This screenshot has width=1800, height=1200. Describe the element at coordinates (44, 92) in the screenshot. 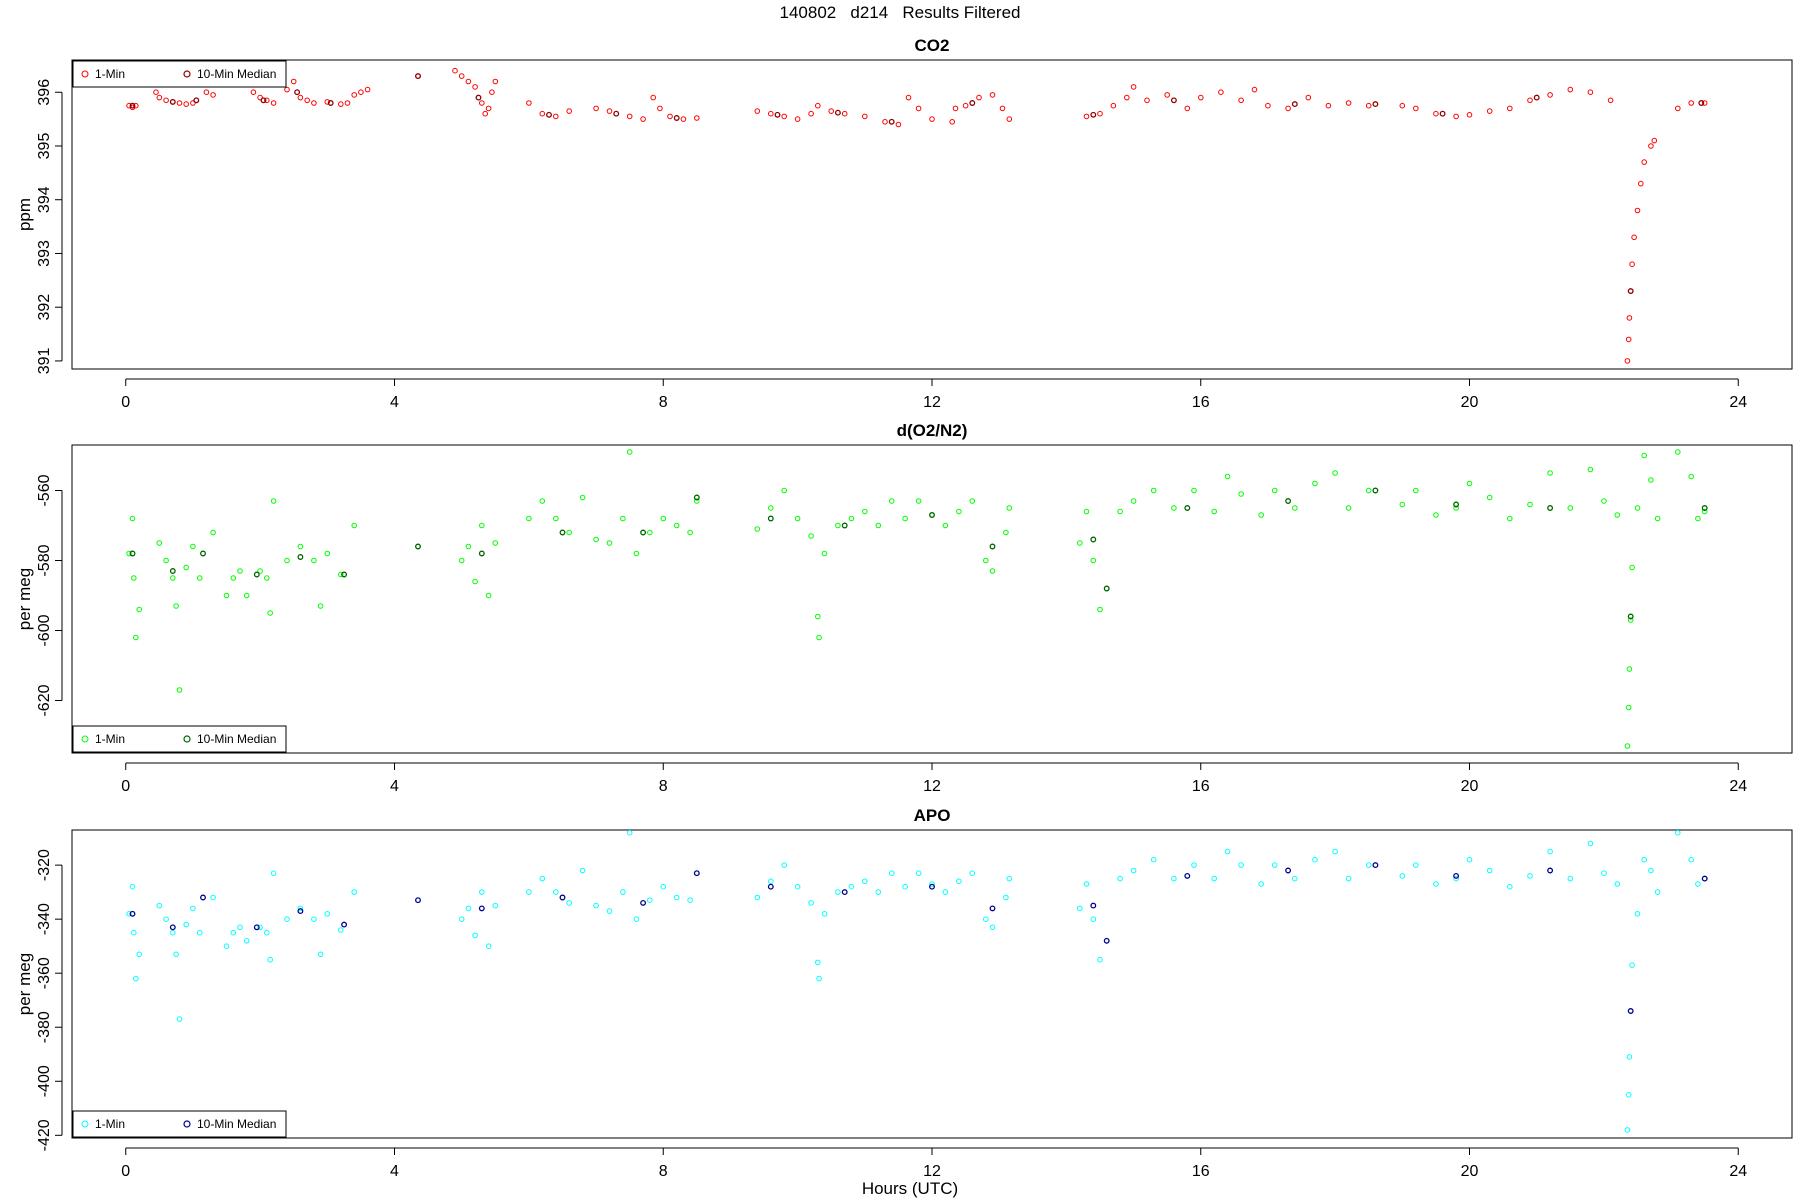

I see `y-tick-label: 396` at that location.